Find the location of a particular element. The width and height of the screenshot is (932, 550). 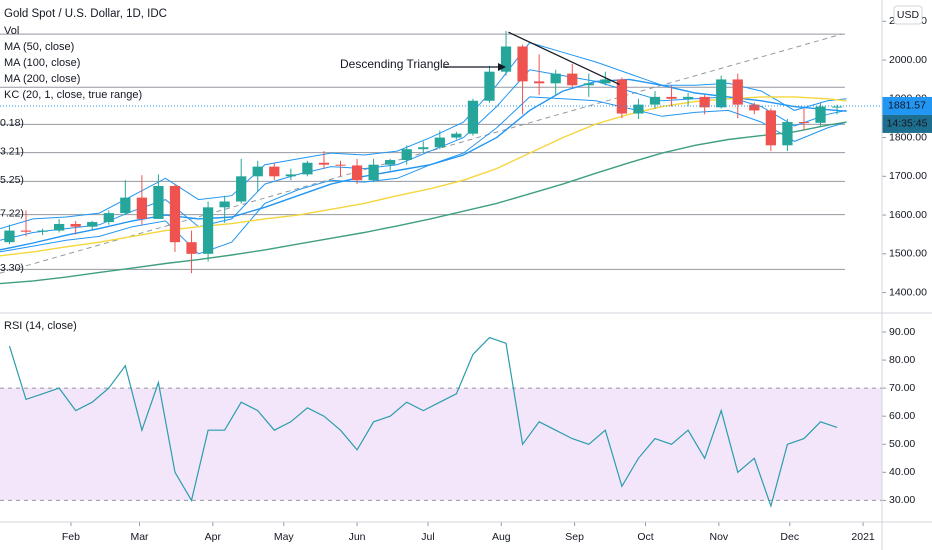

x-tick-label: Dec is located at coordinates (789, 537).